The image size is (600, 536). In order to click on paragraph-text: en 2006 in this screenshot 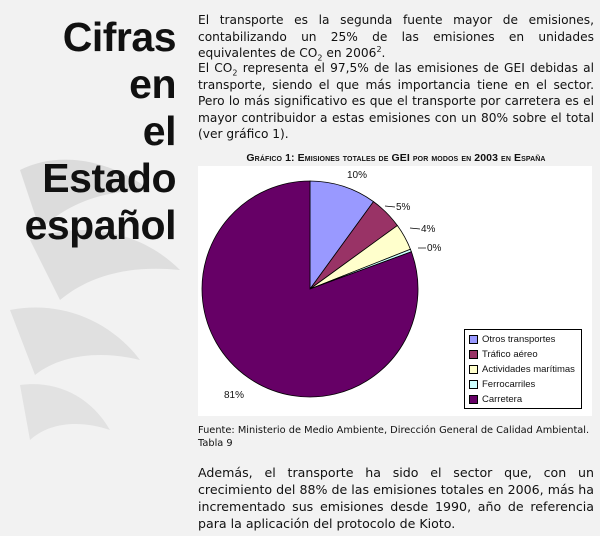, I will do `click(349, 53)`.